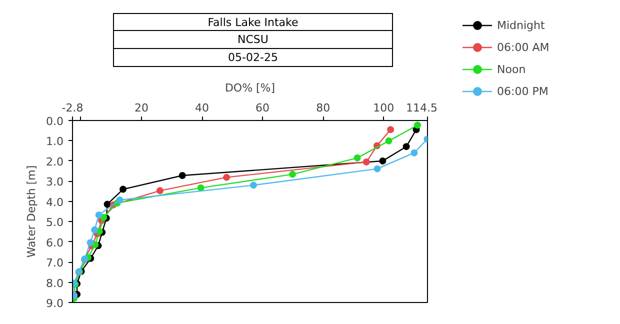  I want to click on chart-subtitle: NCSU, so click(253, 40).